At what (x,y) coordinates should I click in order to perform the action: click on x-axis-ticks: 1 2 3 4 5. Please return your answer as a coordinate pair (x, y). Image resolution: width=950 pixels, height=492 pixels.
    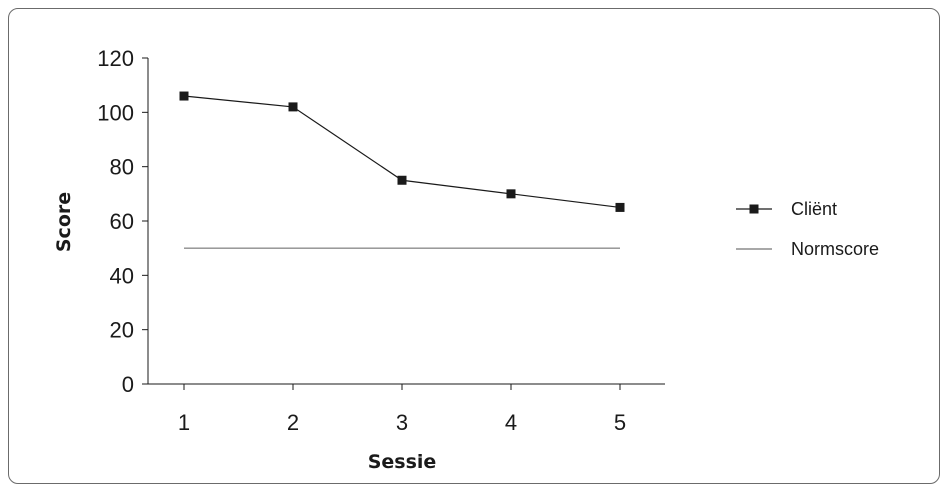
    Looking at the image, I should click on (402, 409).